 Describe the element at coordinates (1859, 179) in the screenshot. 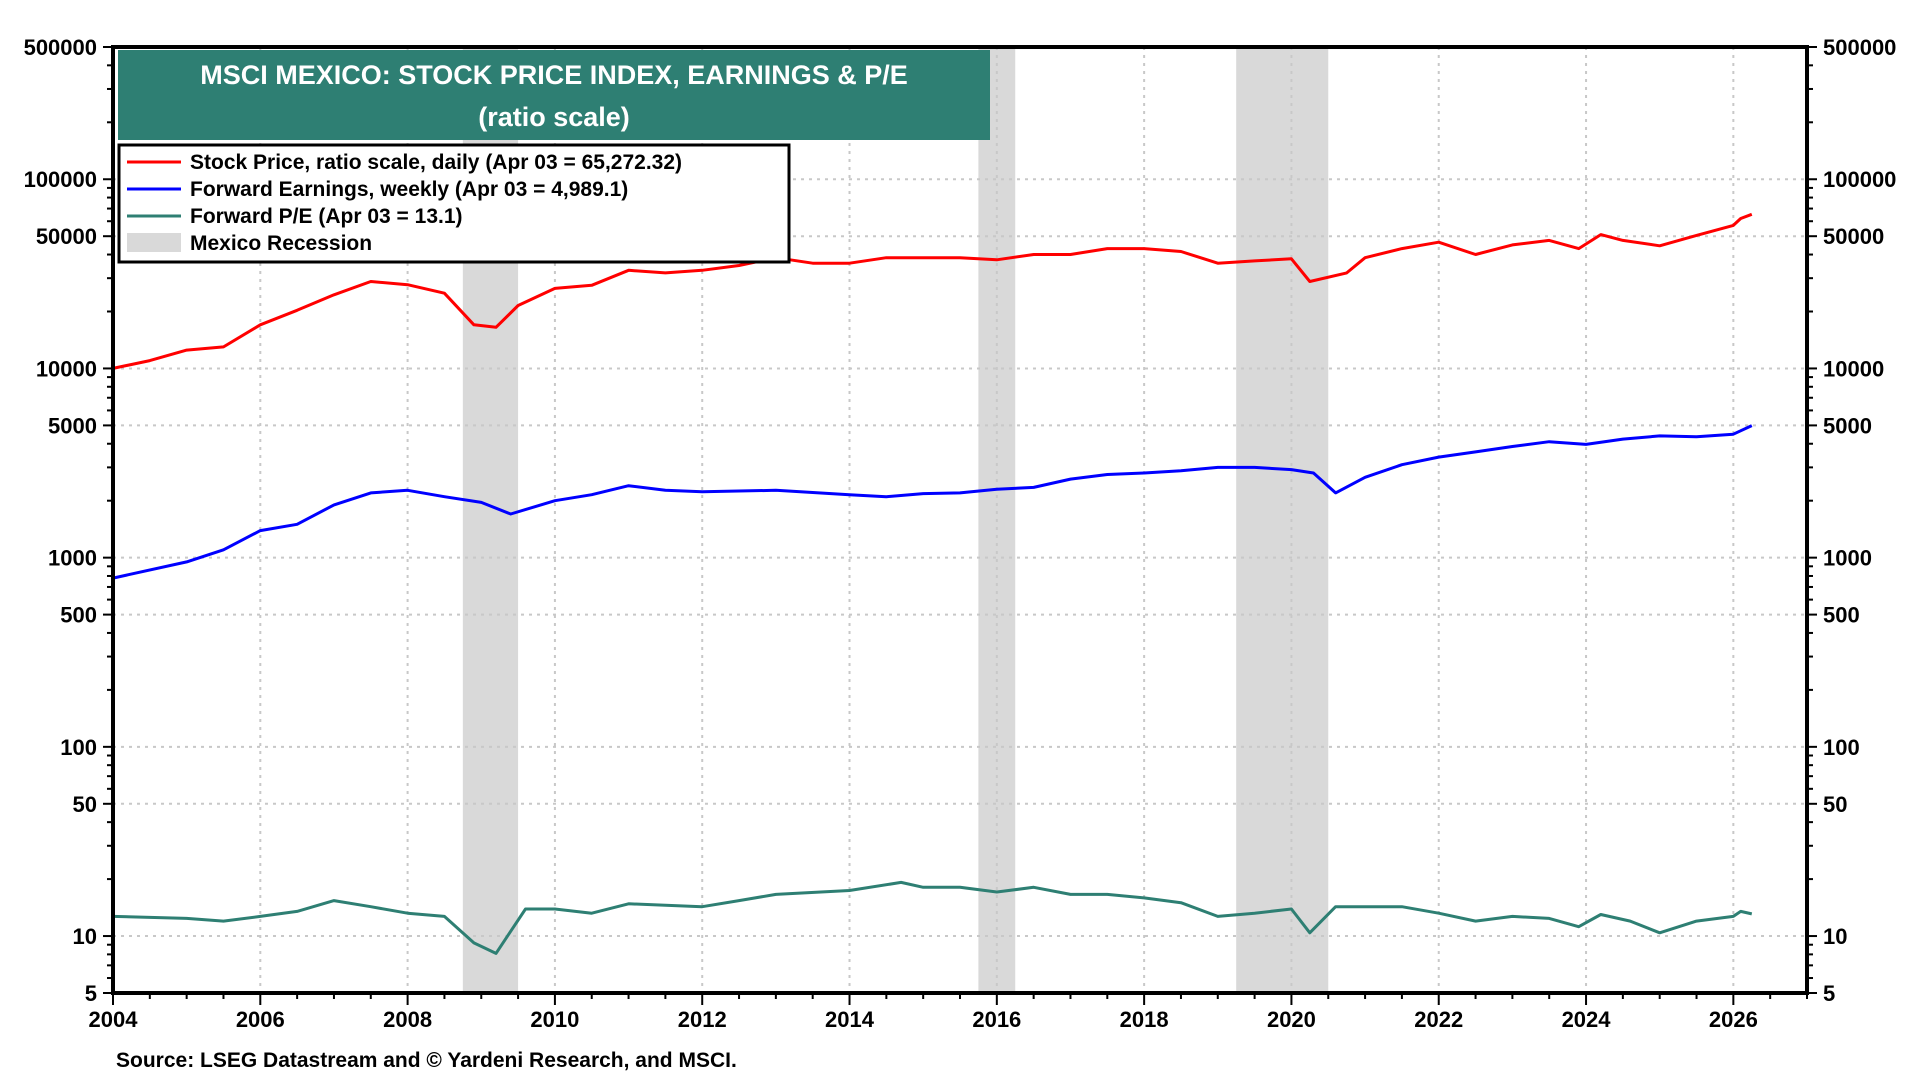

I see `y-tick-label-right: 100000` at that location.